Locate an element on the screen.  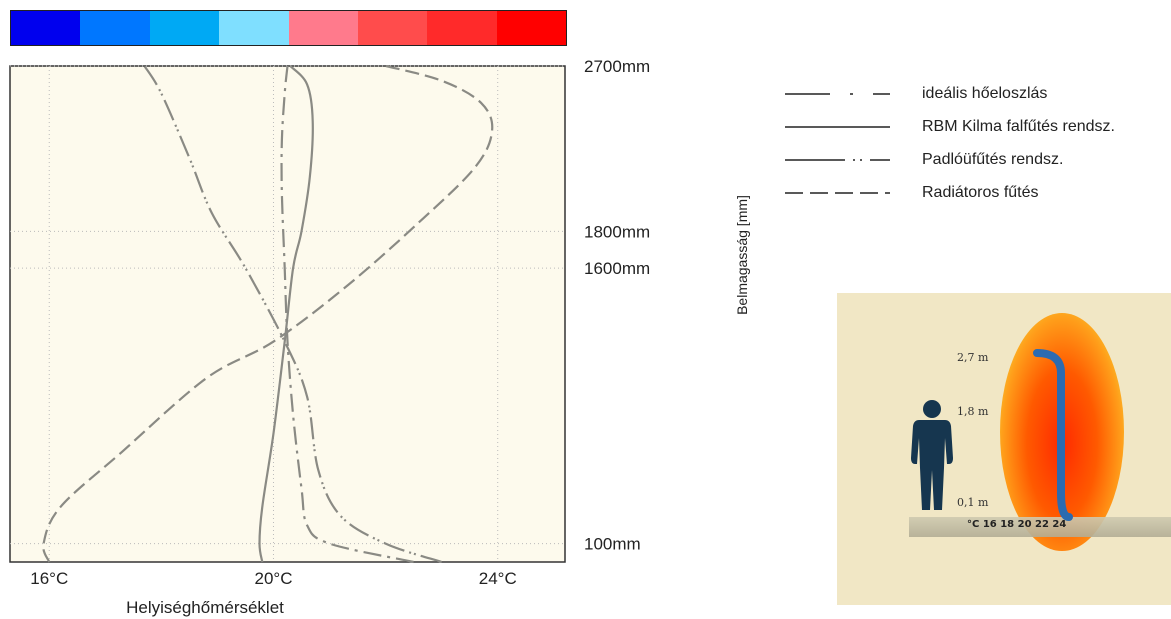
temperature-colorbar is located at coordinates (288, 28).